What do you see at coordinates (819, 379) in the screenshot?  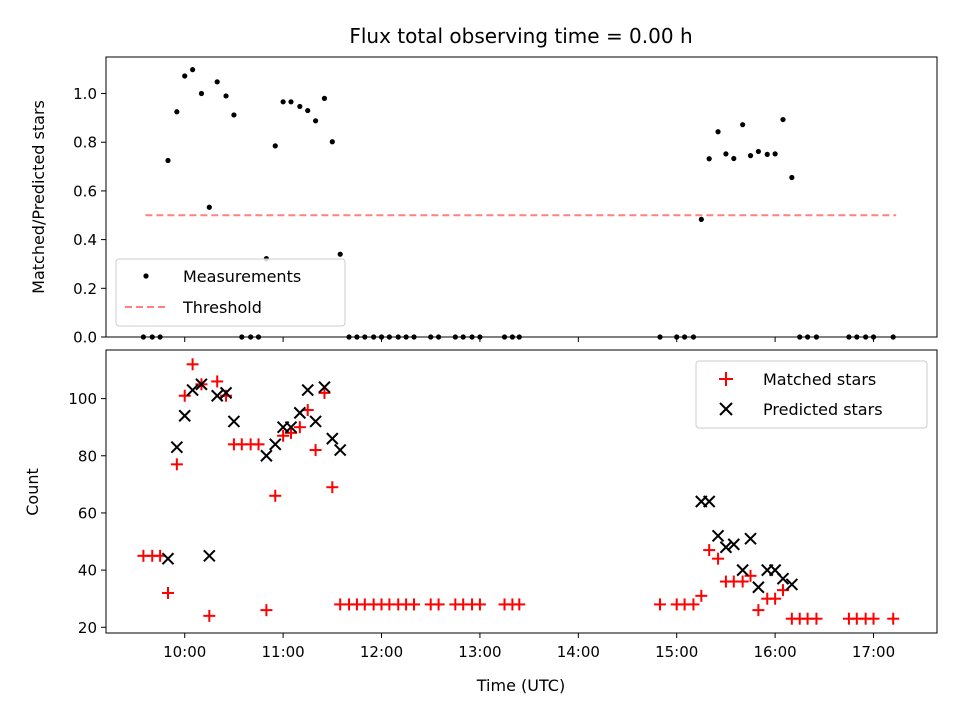 I see `legend-label-matched: Matched stars` at bounding box center [819, 379].